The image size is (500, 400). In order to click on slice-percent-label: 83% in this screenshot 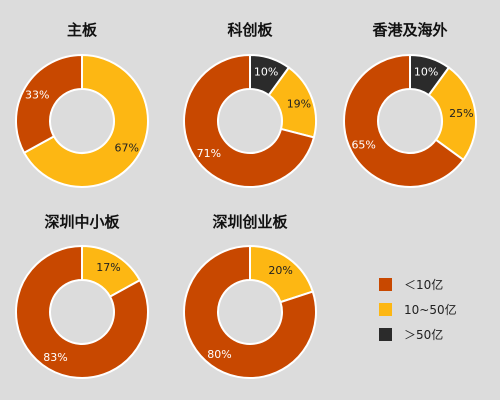, I will do `click(55, 357)`.